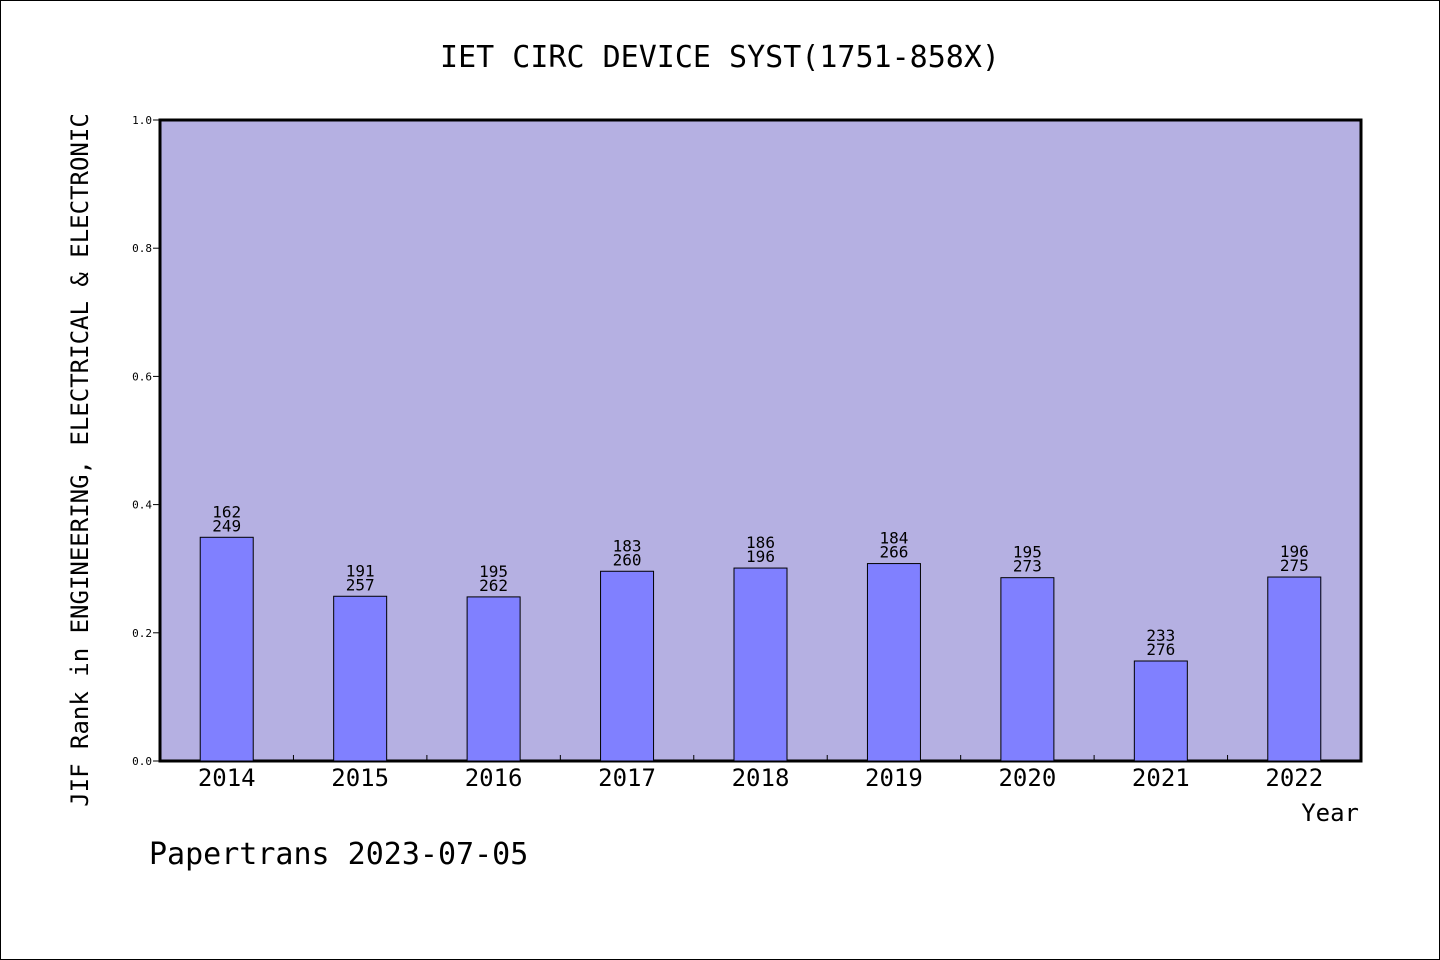 The height and width of the screenshot is (960, 1440). What do you see at coordinates (627, 545) in the screenshot?
I see `bar-label-top: 183` at bounding box center [627, 545].